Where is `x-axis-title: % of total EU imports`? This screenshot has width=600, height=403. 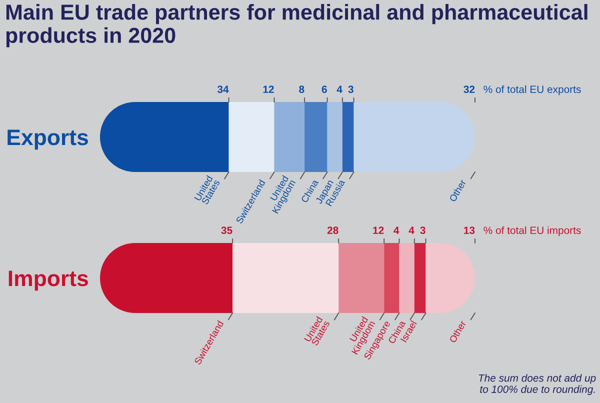 x-axis-title: % of total EU imports is located at coordinates (532, 231).